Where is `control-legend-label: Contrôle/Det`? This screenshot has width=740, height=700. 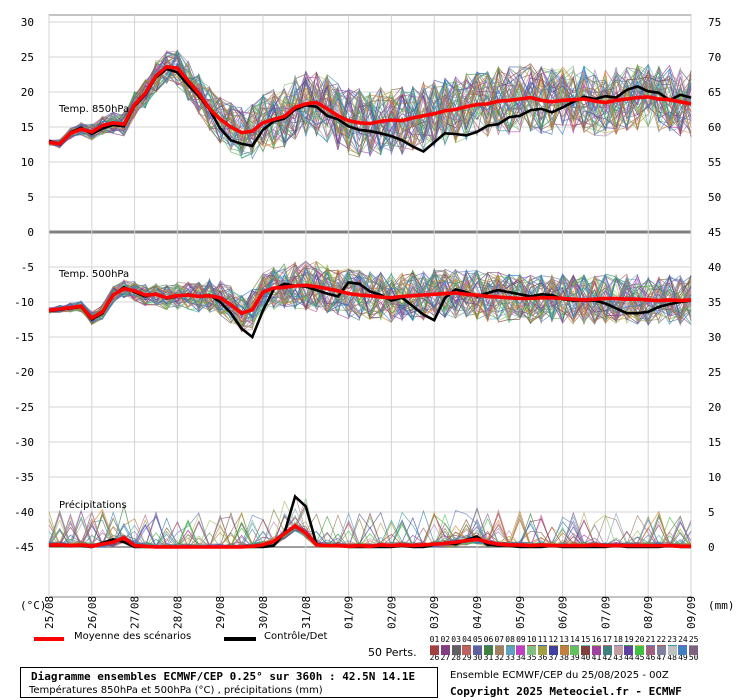
control-legend-label: Contrôle/Det is located at coordinates (296, 636).